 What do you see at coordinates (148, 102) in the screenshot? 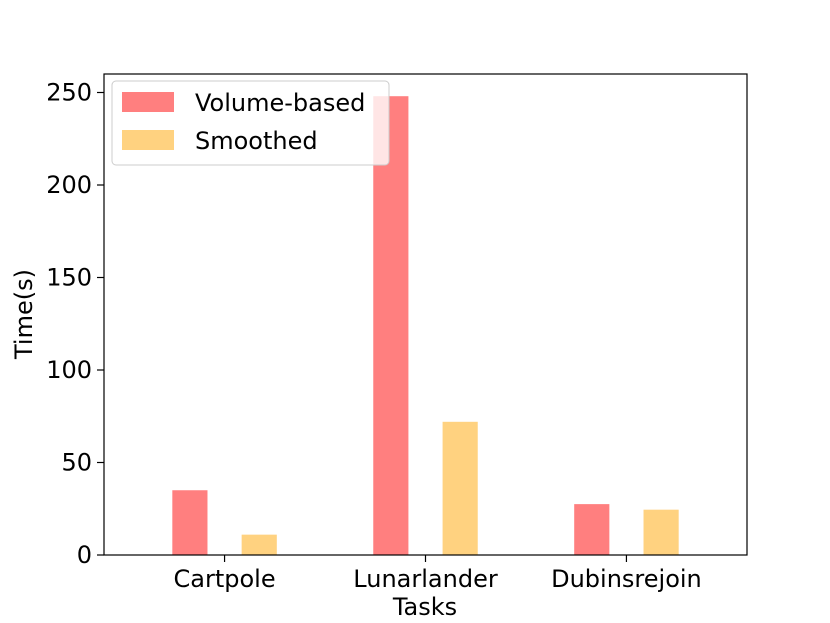
I see `legend-swatch-volume-based` at bounding box center [148, 102].